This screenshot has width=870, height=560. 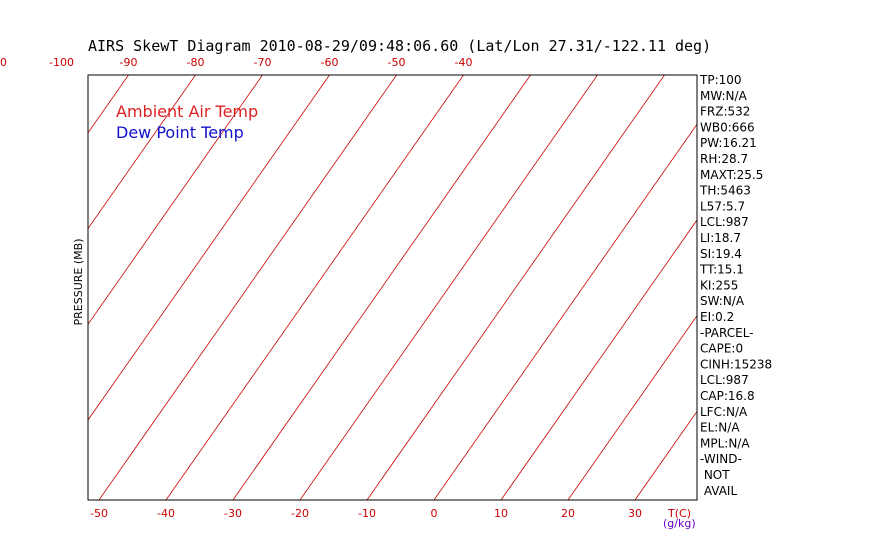 I want to click on index-item: FRZ:532, so click(x=725, y=112).